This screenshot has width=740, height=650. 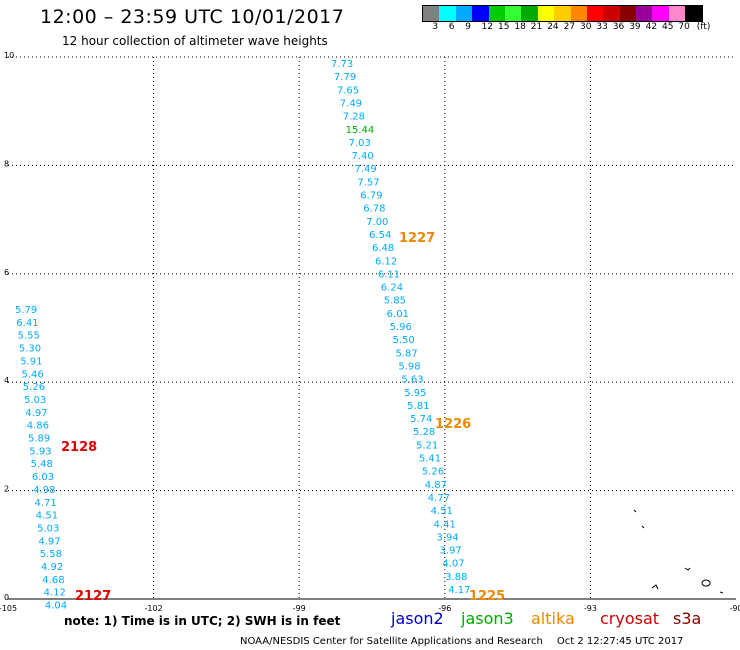 What do you see at coordinates (444, 608) in the screenshot?
I see `x-tick-label: -96` at bounding box center [444, 608].